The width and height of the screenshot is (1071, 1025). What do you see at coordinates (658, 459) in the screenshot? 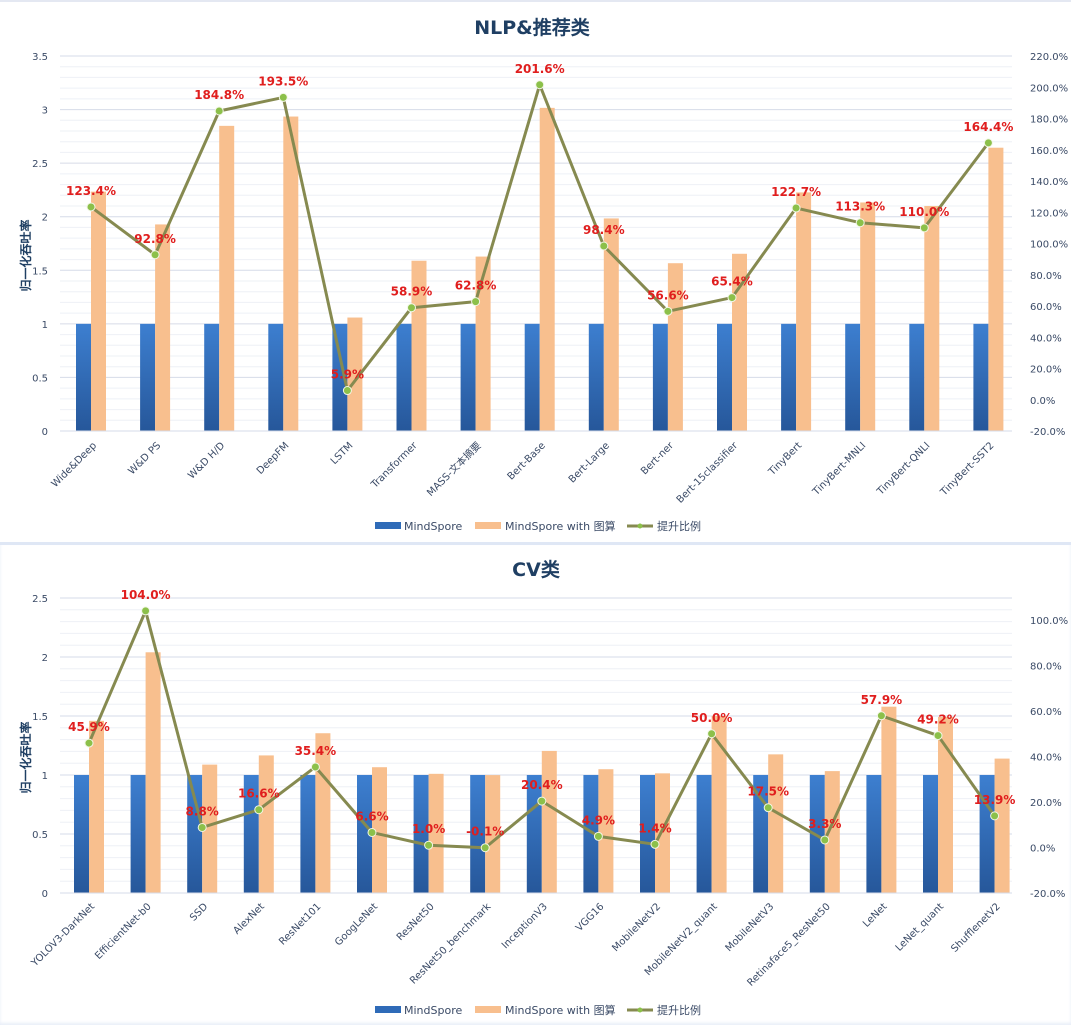
I see `x-axis-label: Bert-ner` at bounding box center [658, 459].